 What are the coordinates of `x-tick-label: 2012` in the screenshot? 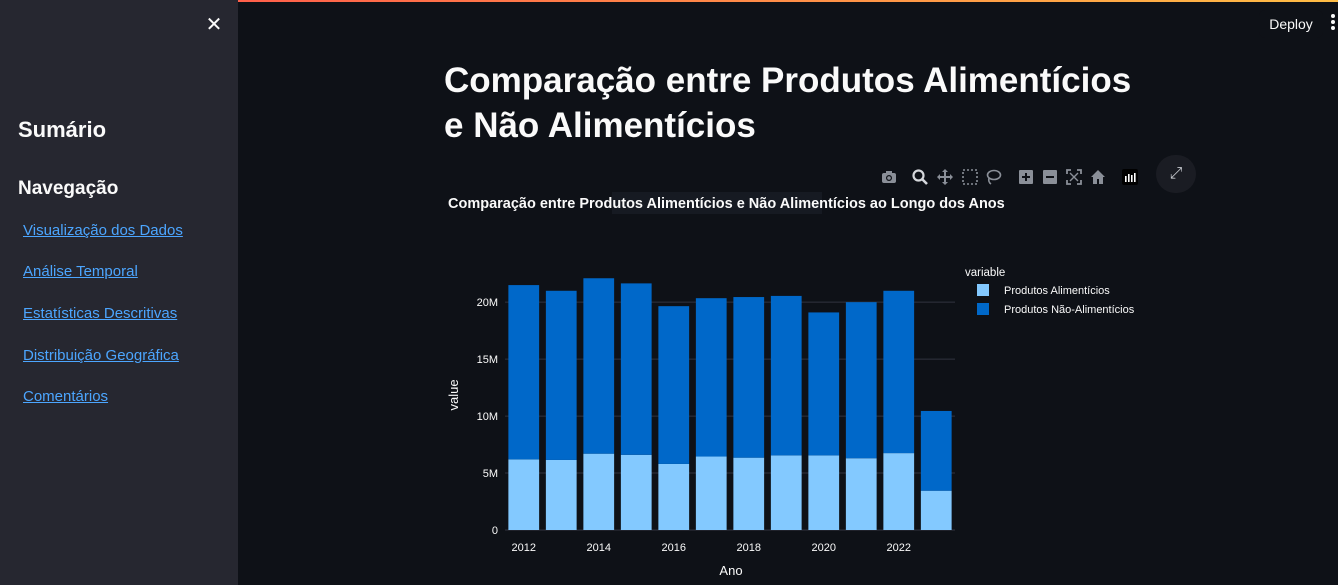 It's located at (524, 548).